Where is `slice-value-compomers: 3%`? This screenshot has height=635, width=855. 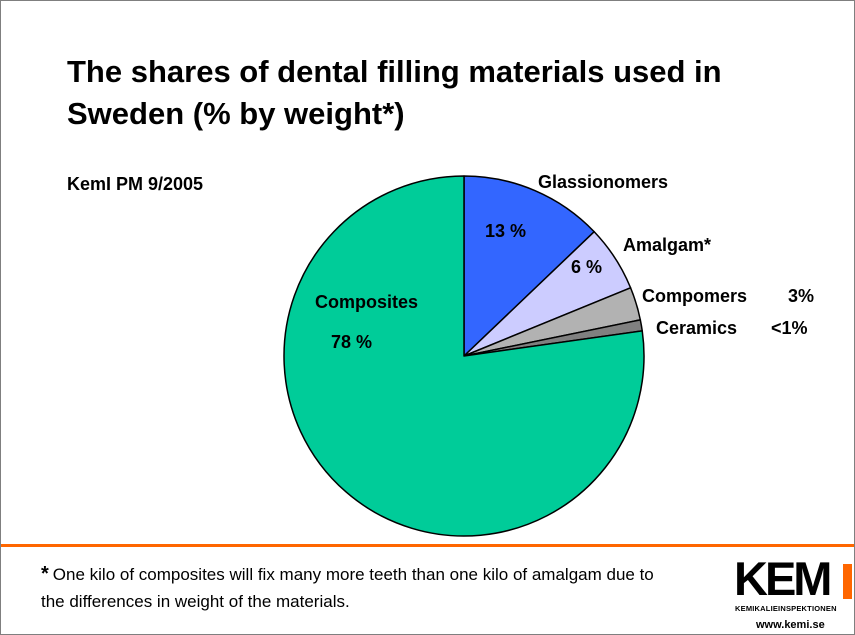
slice-value-compomers: 3% is located at coordinates (801, 296).